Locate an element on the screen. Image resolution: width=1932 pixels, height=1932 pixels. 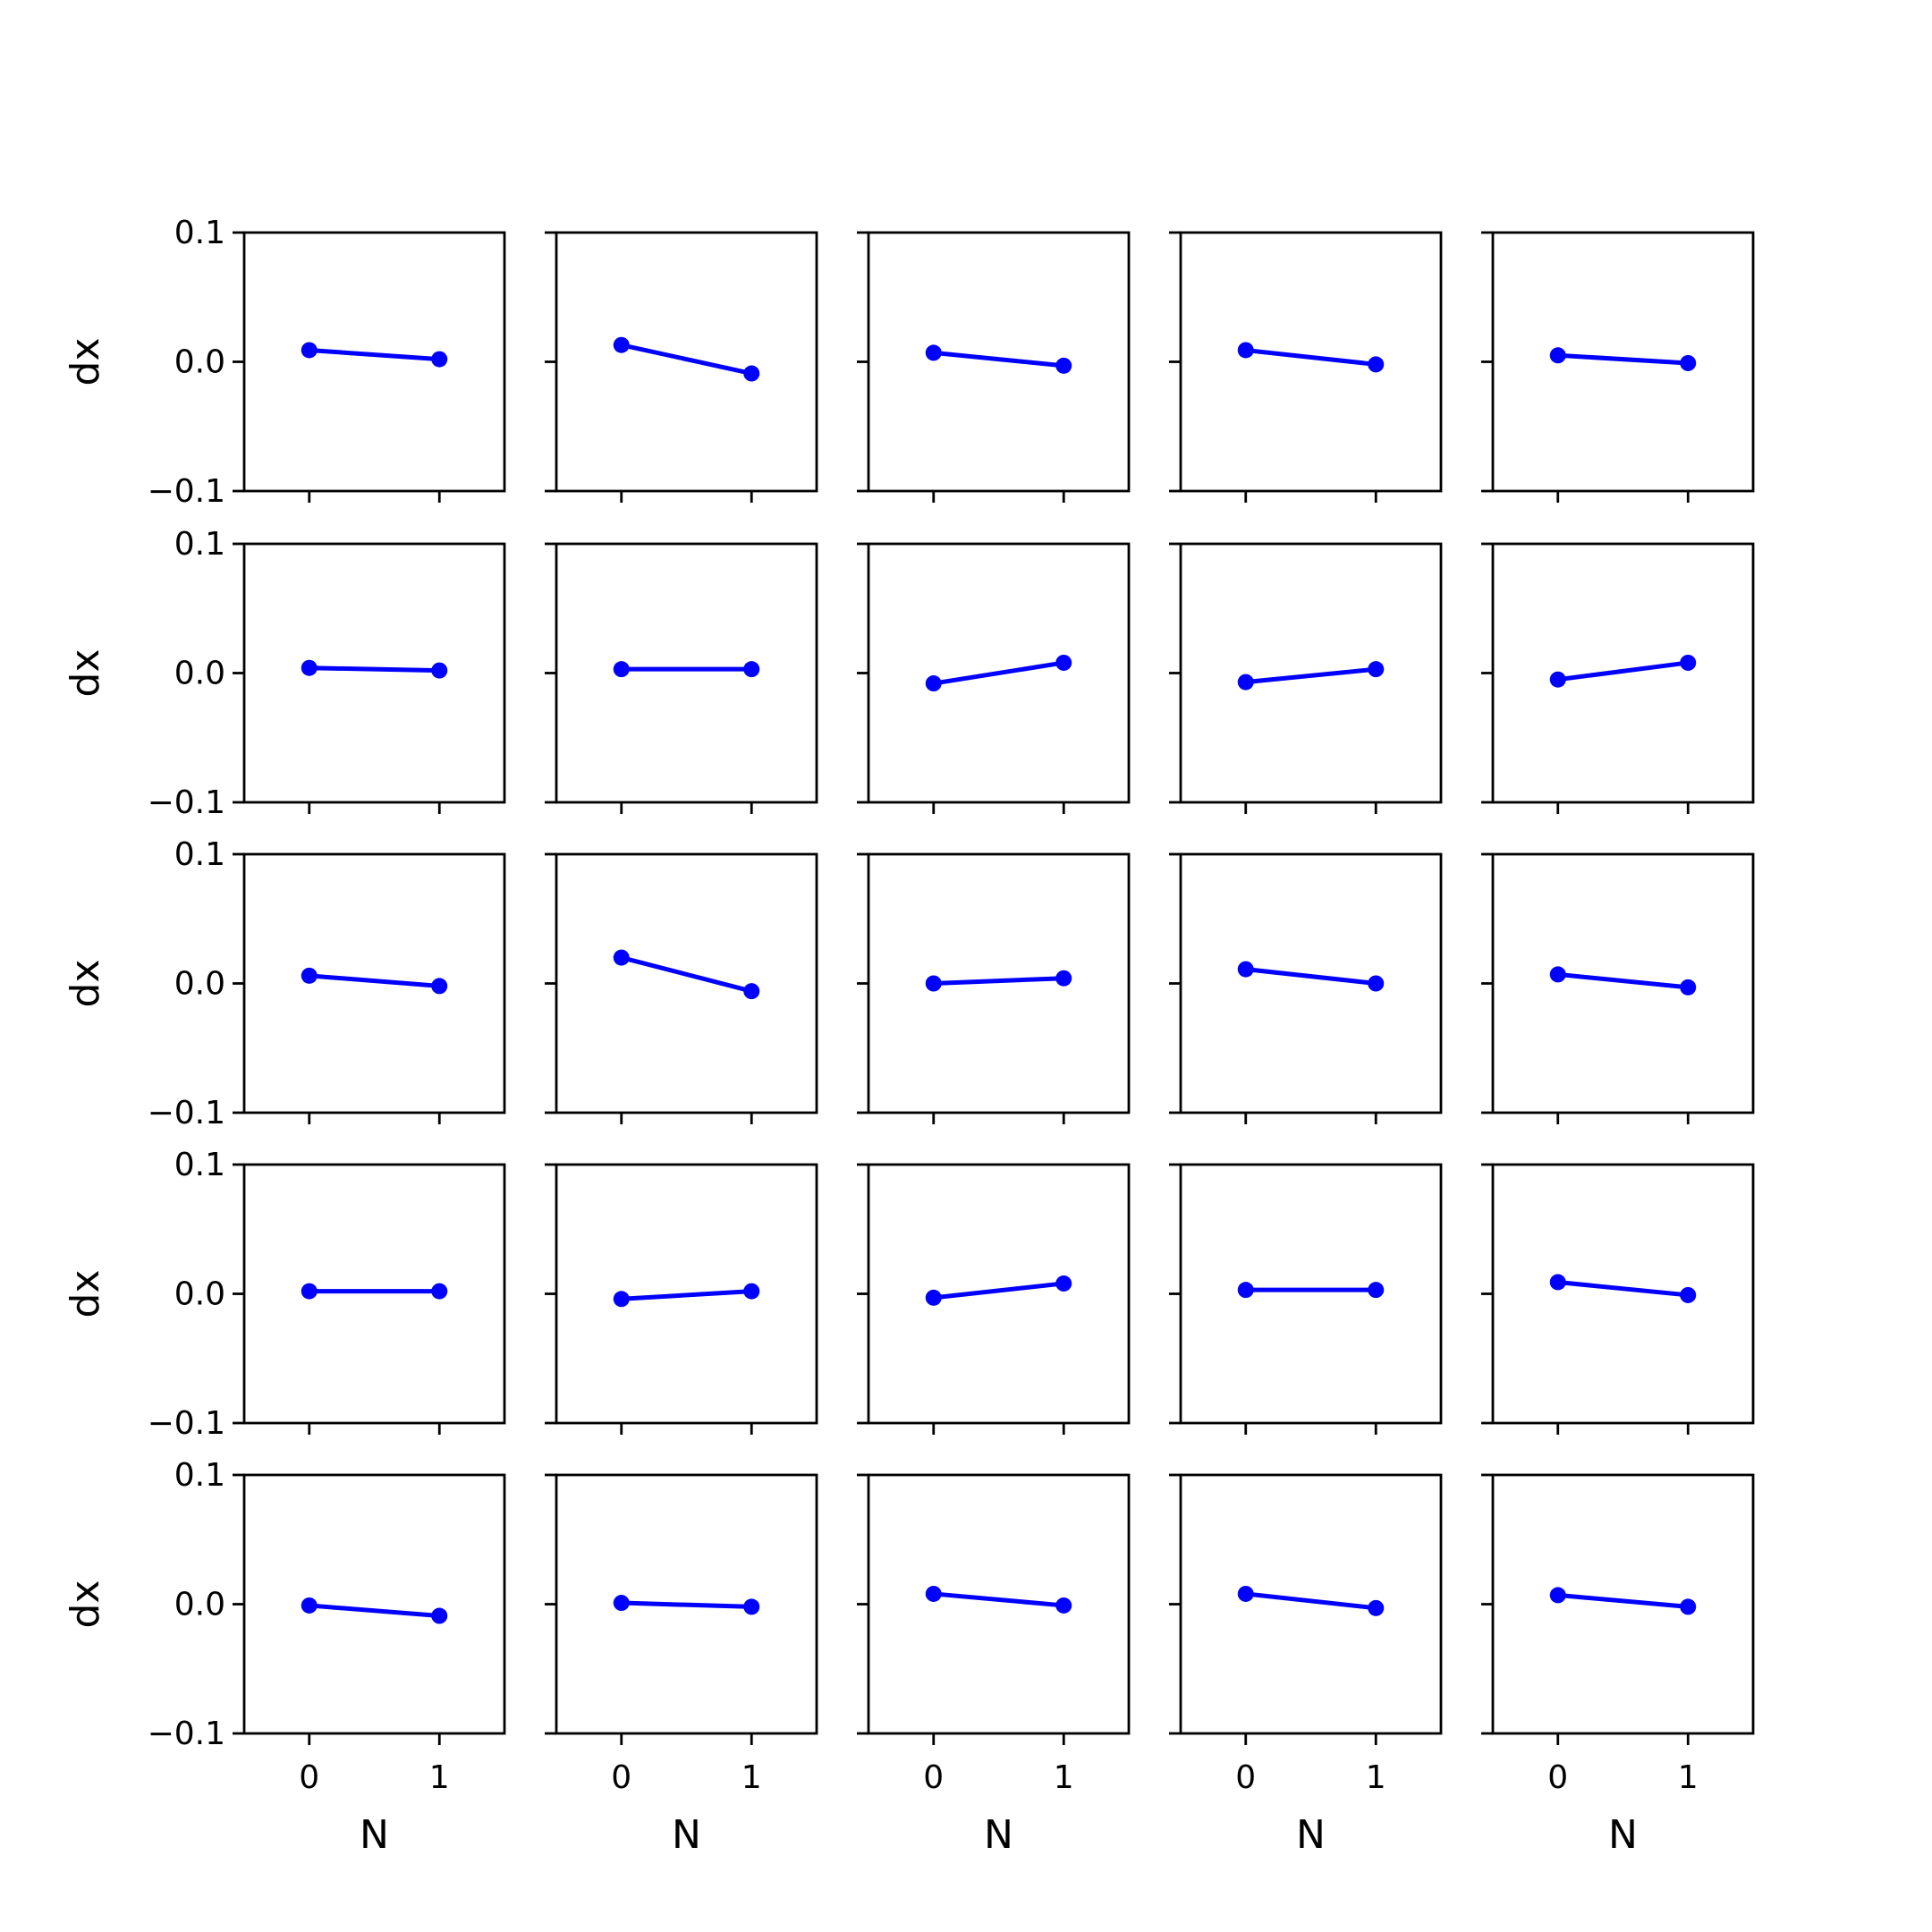
ylabel-row-2: dx is located at coordinates (85, 673).